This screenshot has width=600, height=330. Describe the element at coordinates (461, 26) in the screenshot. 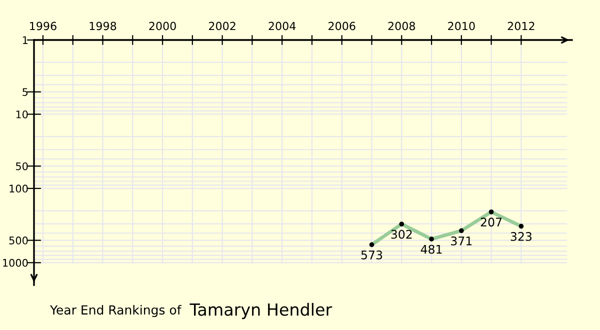

I see `x-tick-label: 2010` at that location.